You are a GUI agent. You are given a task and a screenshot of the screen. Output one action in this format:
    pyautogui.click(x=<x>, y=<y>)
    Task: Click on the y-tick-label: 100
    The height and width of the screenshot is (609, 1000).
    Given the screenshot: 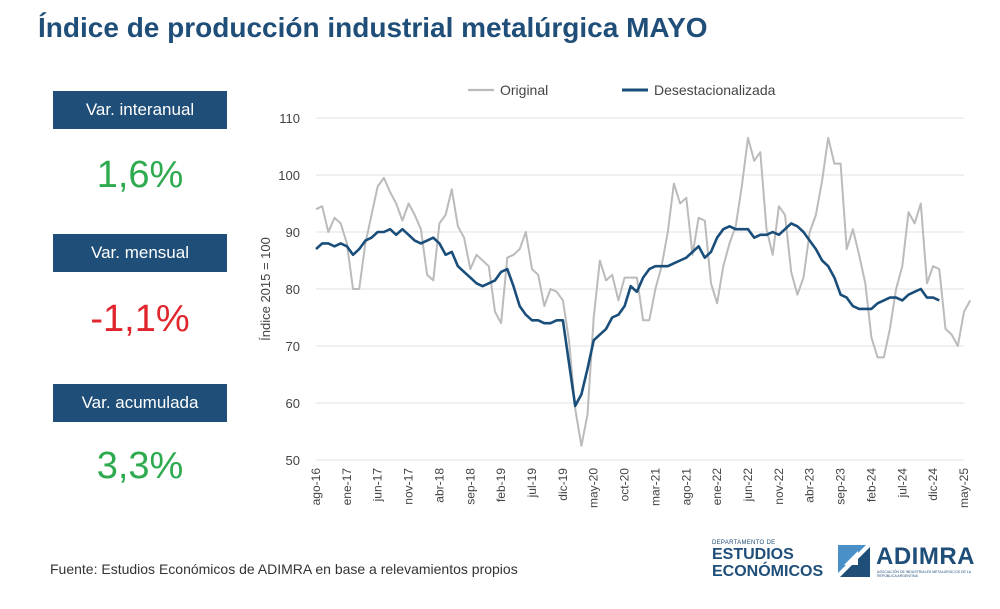 What is the action you would take?
    pyautogui.click(x=289, y=175)
    